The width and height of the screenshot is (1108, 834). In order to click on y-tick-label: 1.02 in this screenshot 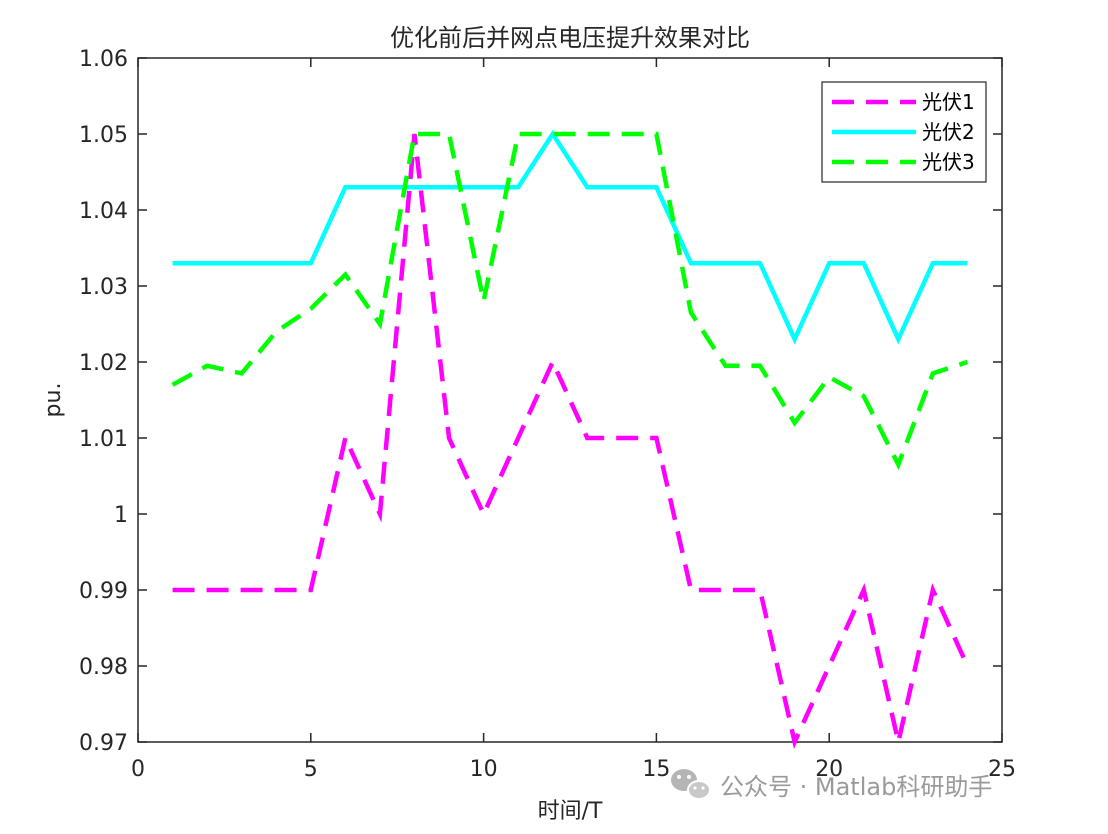, I will do `click(103, 363)`.